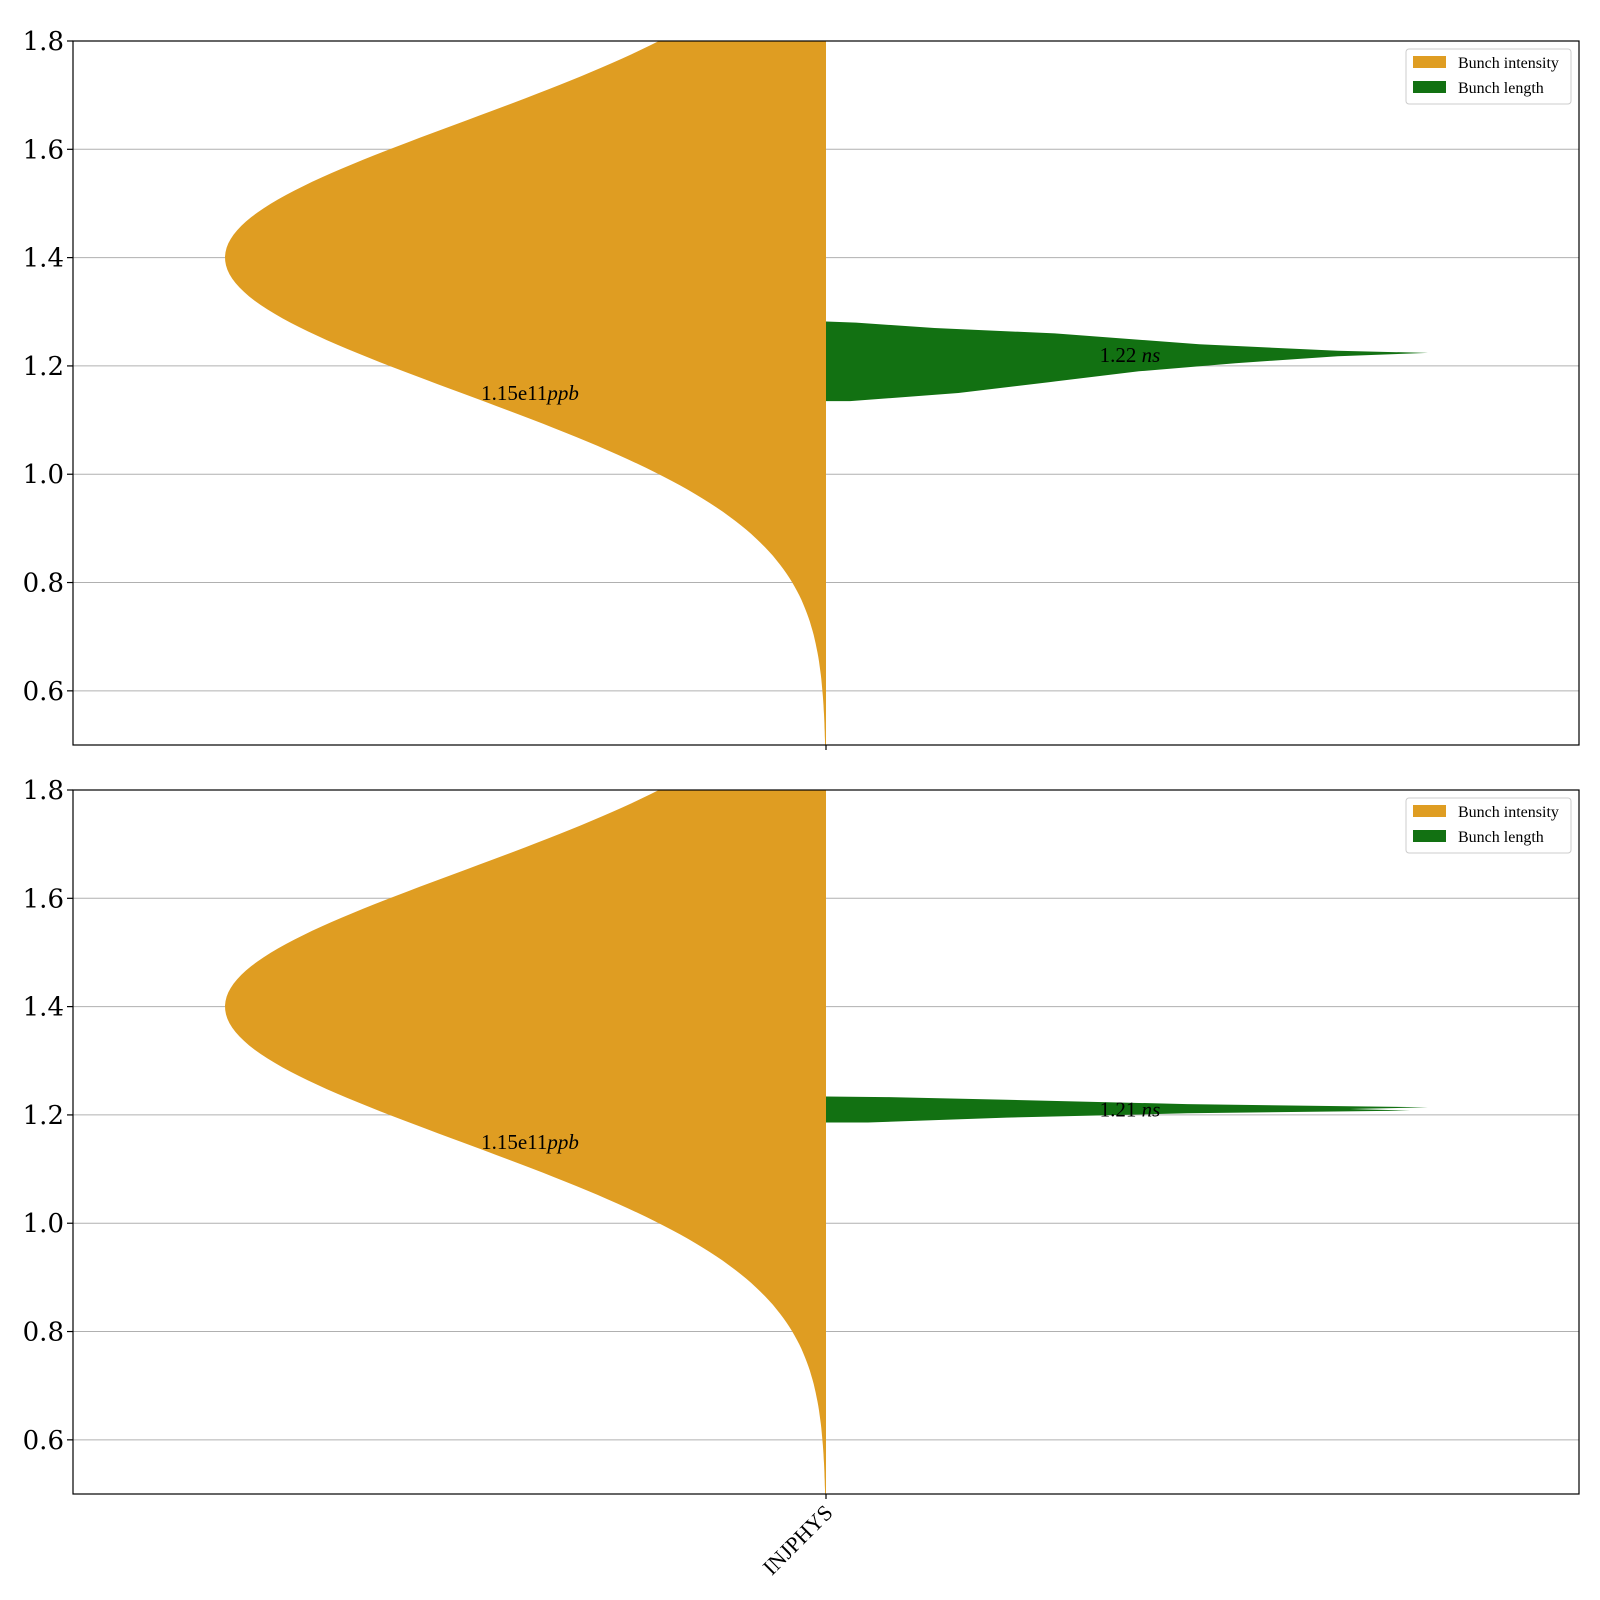 The image size is (1600, 1600). What do you see at coordinates (1130, 1110) in the screenshot?
I see `length-value-label: 1.21 ns` at bounding box center [1130, 1110].